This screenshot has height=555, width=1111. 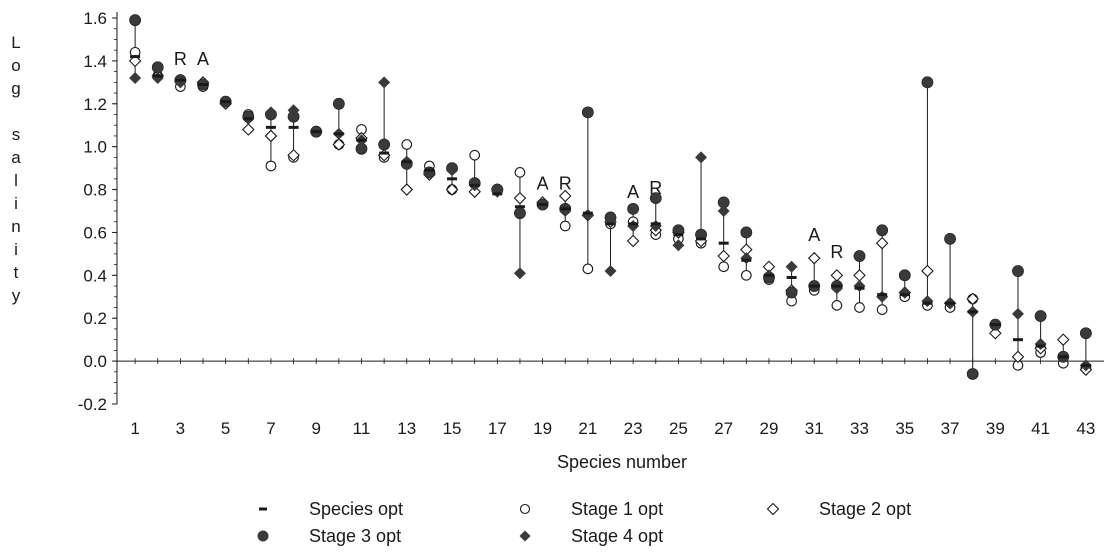 What do you see at coordinates (92, 404) in the screenshot?
I see `y-tick-label: -0.2` at bounding box center [92, 404].